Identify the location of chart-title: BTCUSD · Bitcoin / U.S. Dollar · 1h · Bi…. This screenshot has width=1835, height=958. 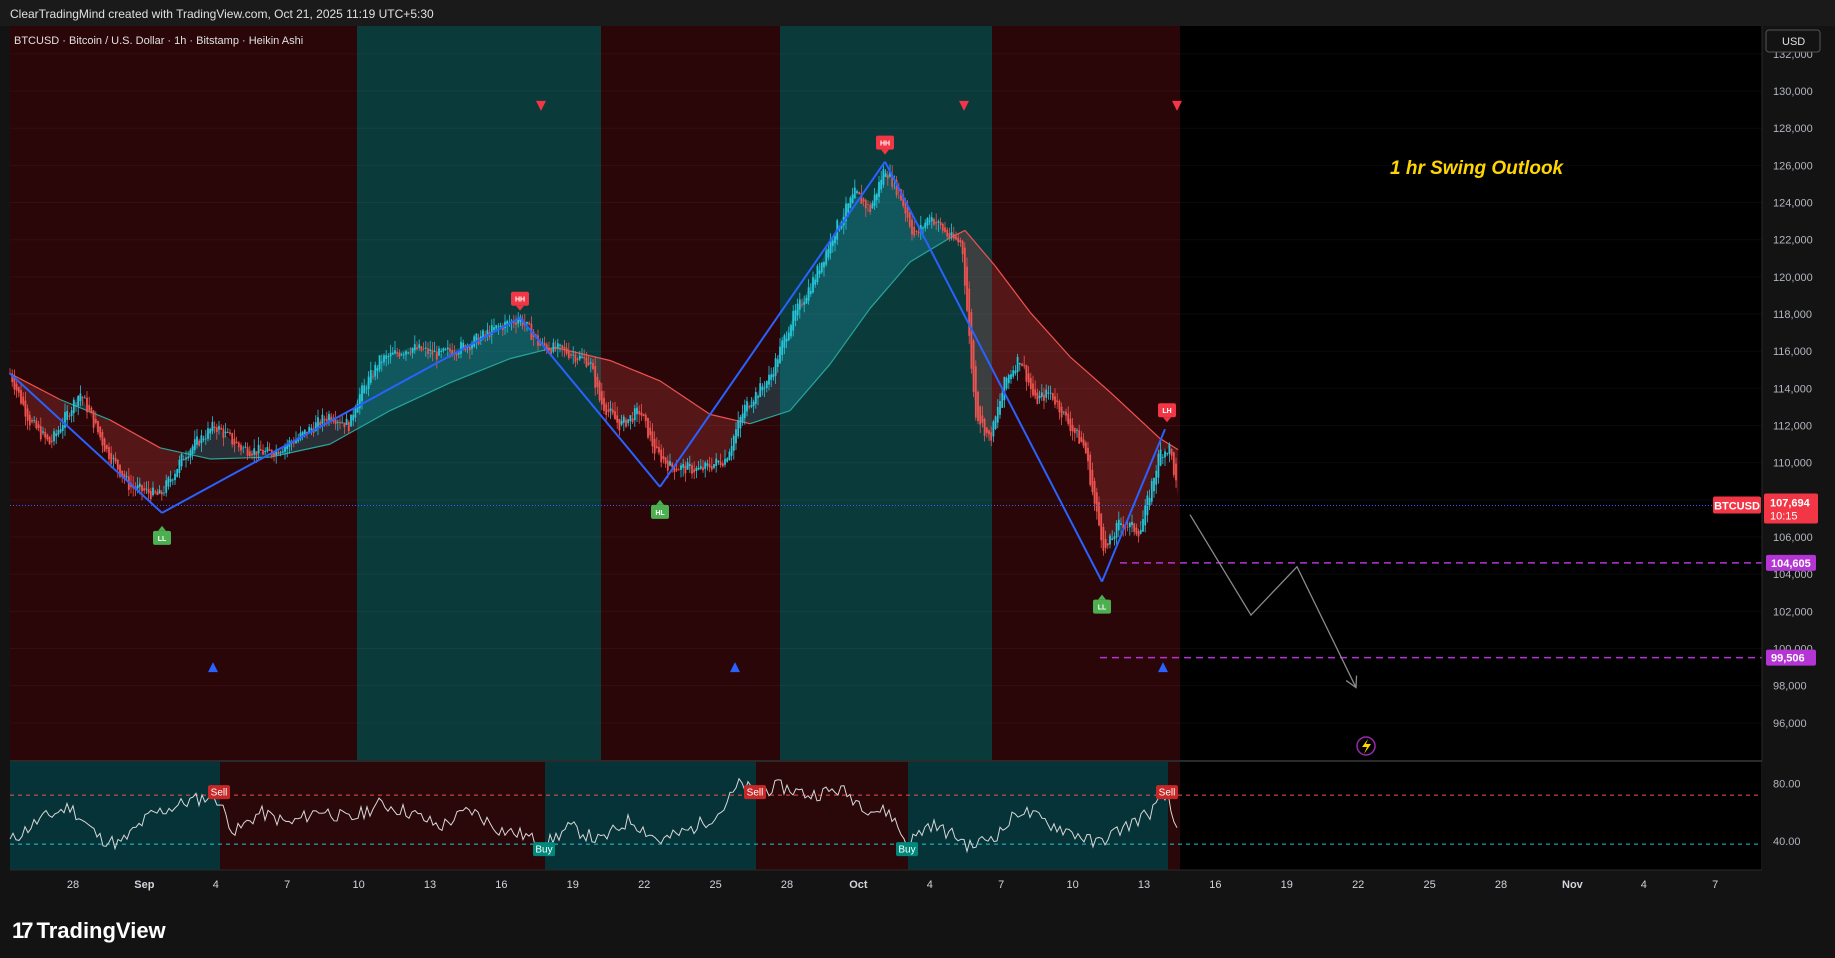
(158, 41).